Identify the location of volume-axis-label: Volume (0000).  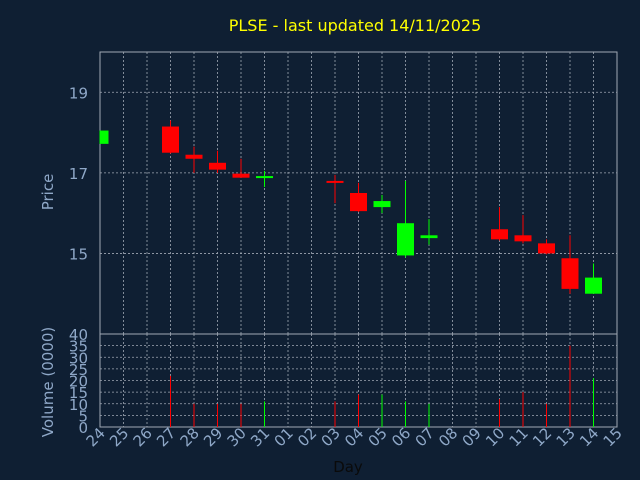
(48, 382).